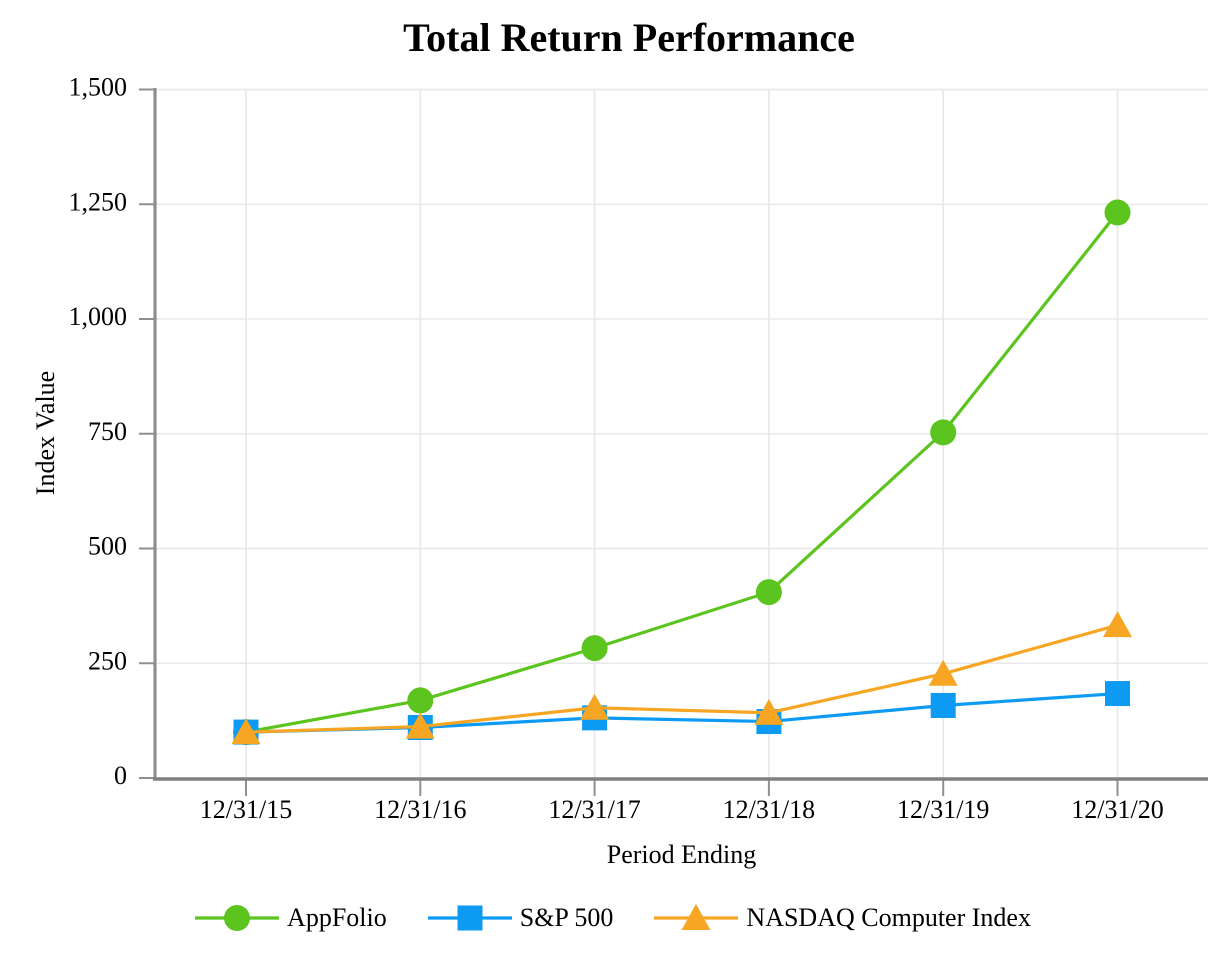  Describe the element at coordinates (1117, 809) in the screenshot. I see `x-tick-label: 12/31/20` at that location.